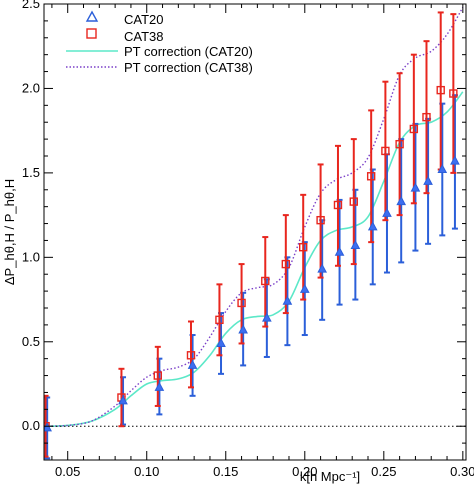  What do you see at coordinates (31, 425) in the screenshot?
I see `y-tick-label: 0.0` at bounding box center [31, 425].